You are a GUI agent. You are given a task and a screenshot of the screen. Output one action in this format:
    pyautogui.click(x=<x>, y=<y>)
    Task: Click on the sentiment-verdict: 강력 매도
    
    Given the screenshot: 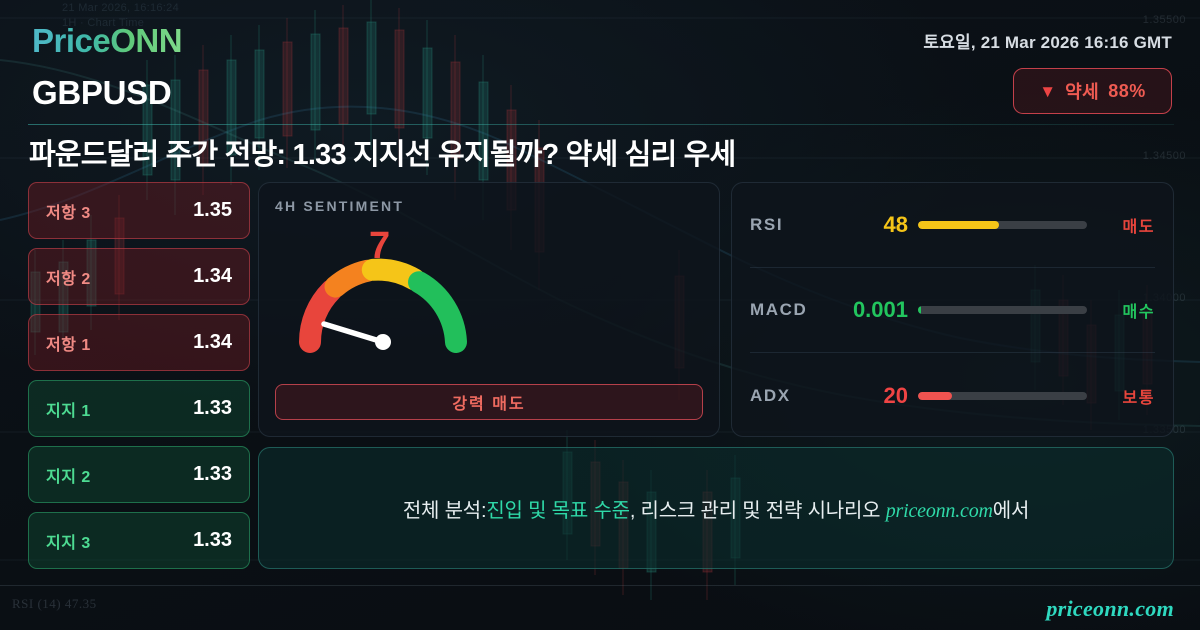 What is the action you would take?
    pyautogui.click(x=489, y=402)
    